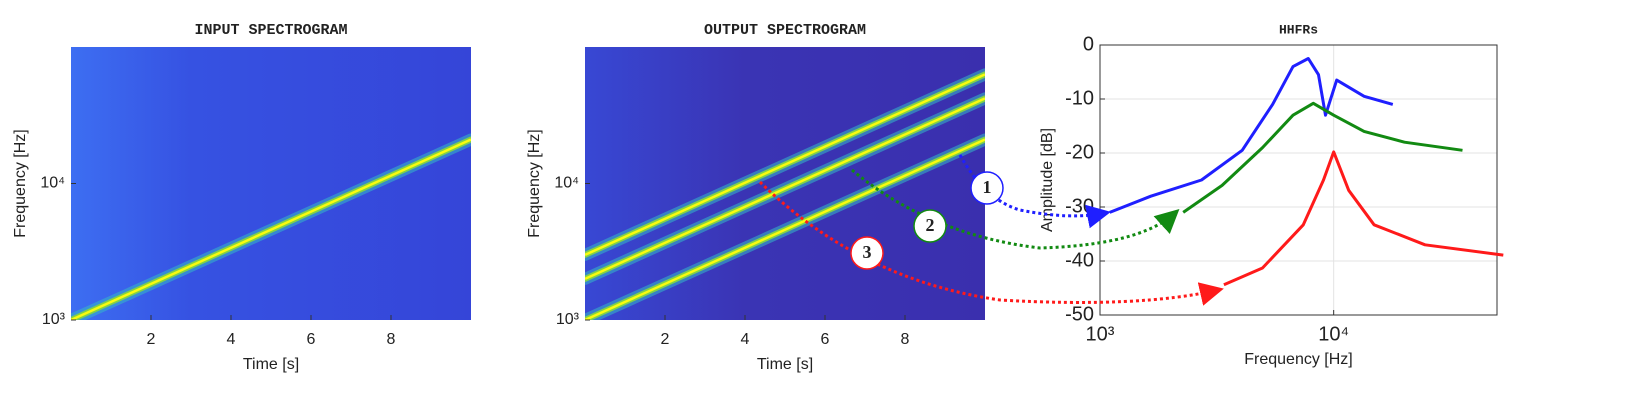  What do you see at coordinates (1079, 260) in the screenshot?
I see `y-tick-label: -40` at bounding box center [1079, 260].